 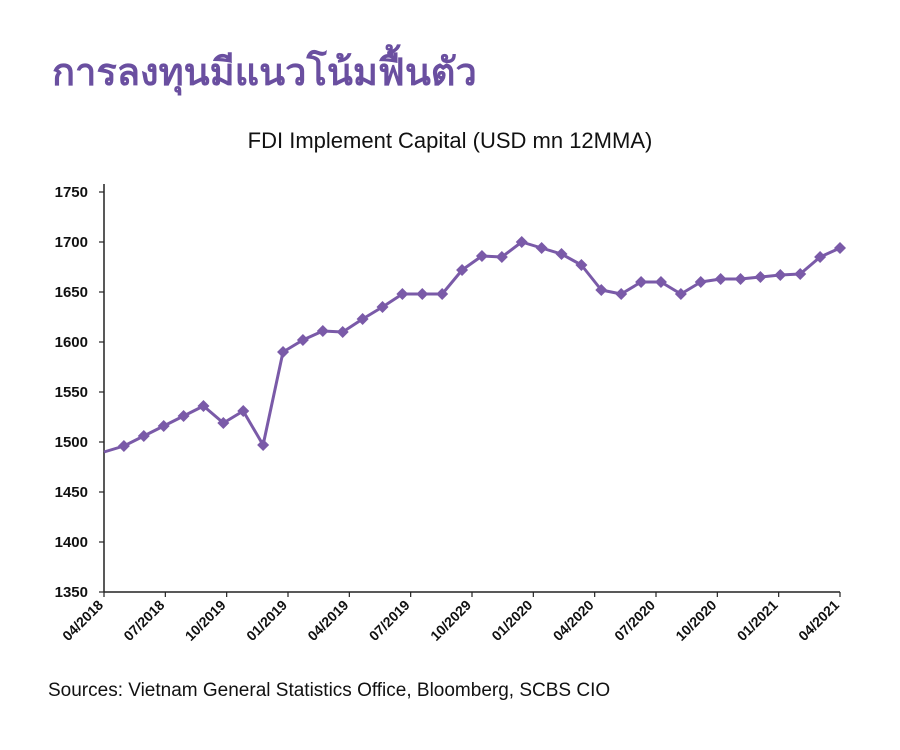 What do you see at coordinates (71, 592) in the screenshot?
I see `y-tick-label: 1350` at bounding box center [71, 592].